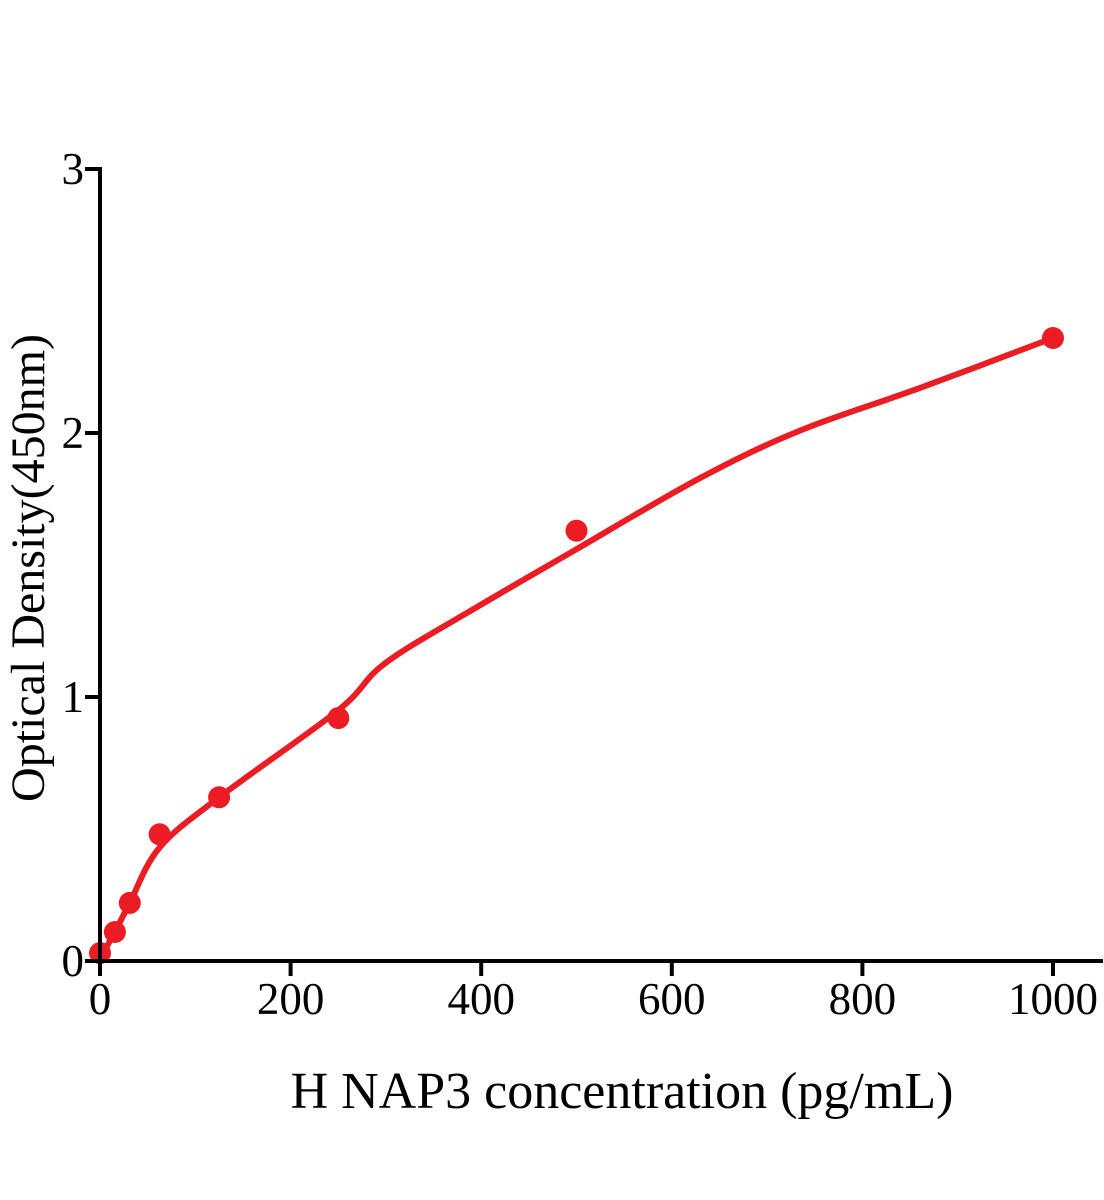 The image size is (1104, 1200). Describe the element at coordinates (481, 999) in the screenshot. I see `x-tick-label: 400` at that location.